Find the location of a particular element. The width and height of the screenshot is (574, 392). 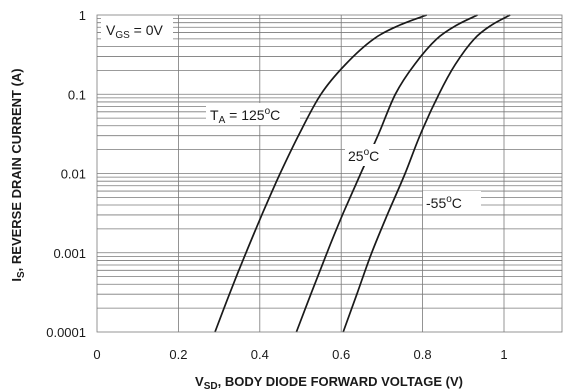

series-label-minus55-bg is located at coordinates (452, 202).